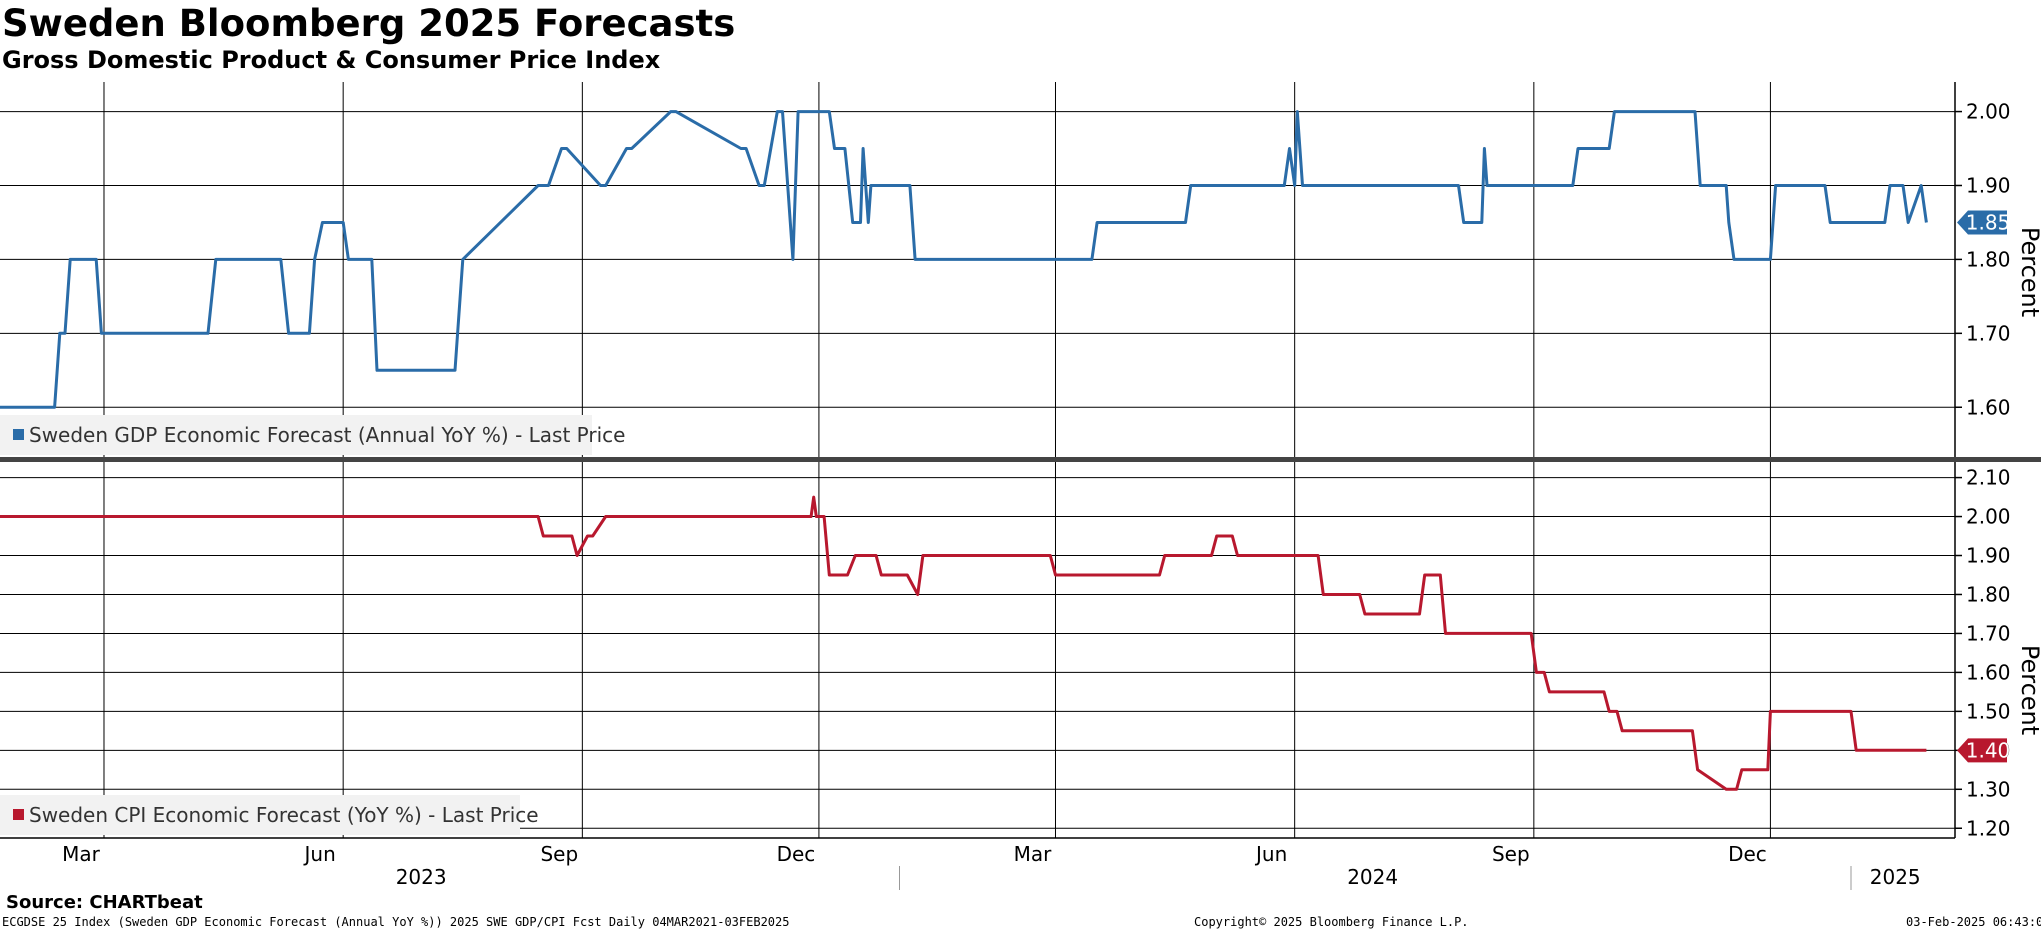 The image size is (2041, 932). What do you see at coordinates (1331, 922) in the screenshot?
I see `footer-copyright: Copyright© 2025 Bloomberg Finance L.P.` at bounding box center [1331, 922].